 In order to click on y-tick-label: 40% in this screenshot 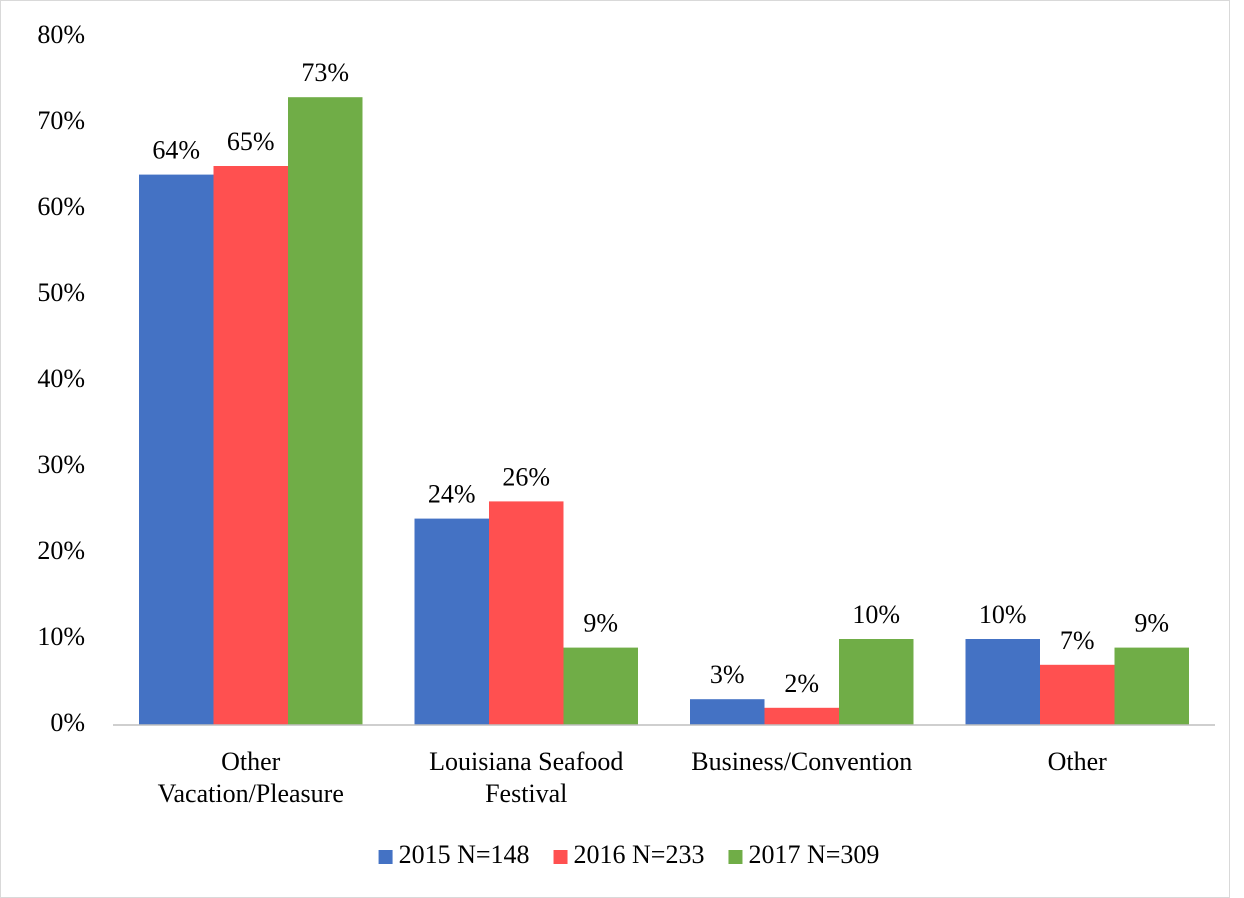, I will do `click(61, 378)`.